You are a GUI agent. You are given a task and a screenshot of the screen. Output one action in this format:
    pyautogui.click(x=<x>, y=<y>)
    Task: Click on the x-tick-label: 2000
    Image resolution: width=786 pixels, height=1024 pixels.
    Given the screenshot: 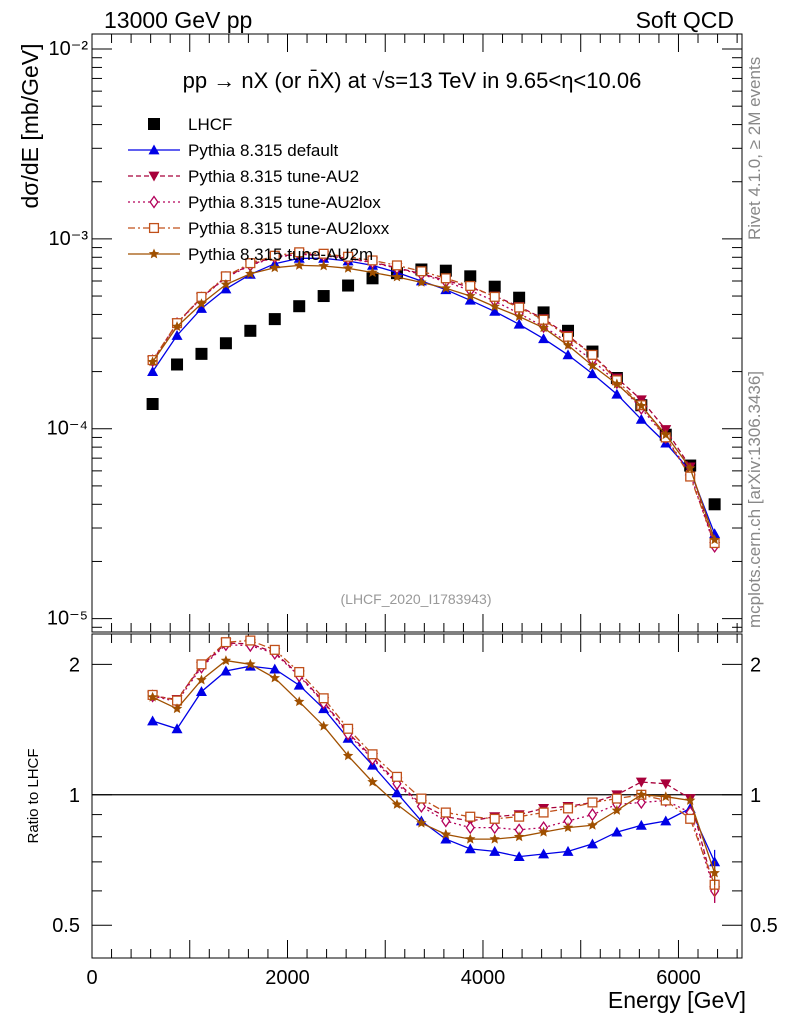 What is the action you would take?
    pyautogui.click(x=287, y=978)
    